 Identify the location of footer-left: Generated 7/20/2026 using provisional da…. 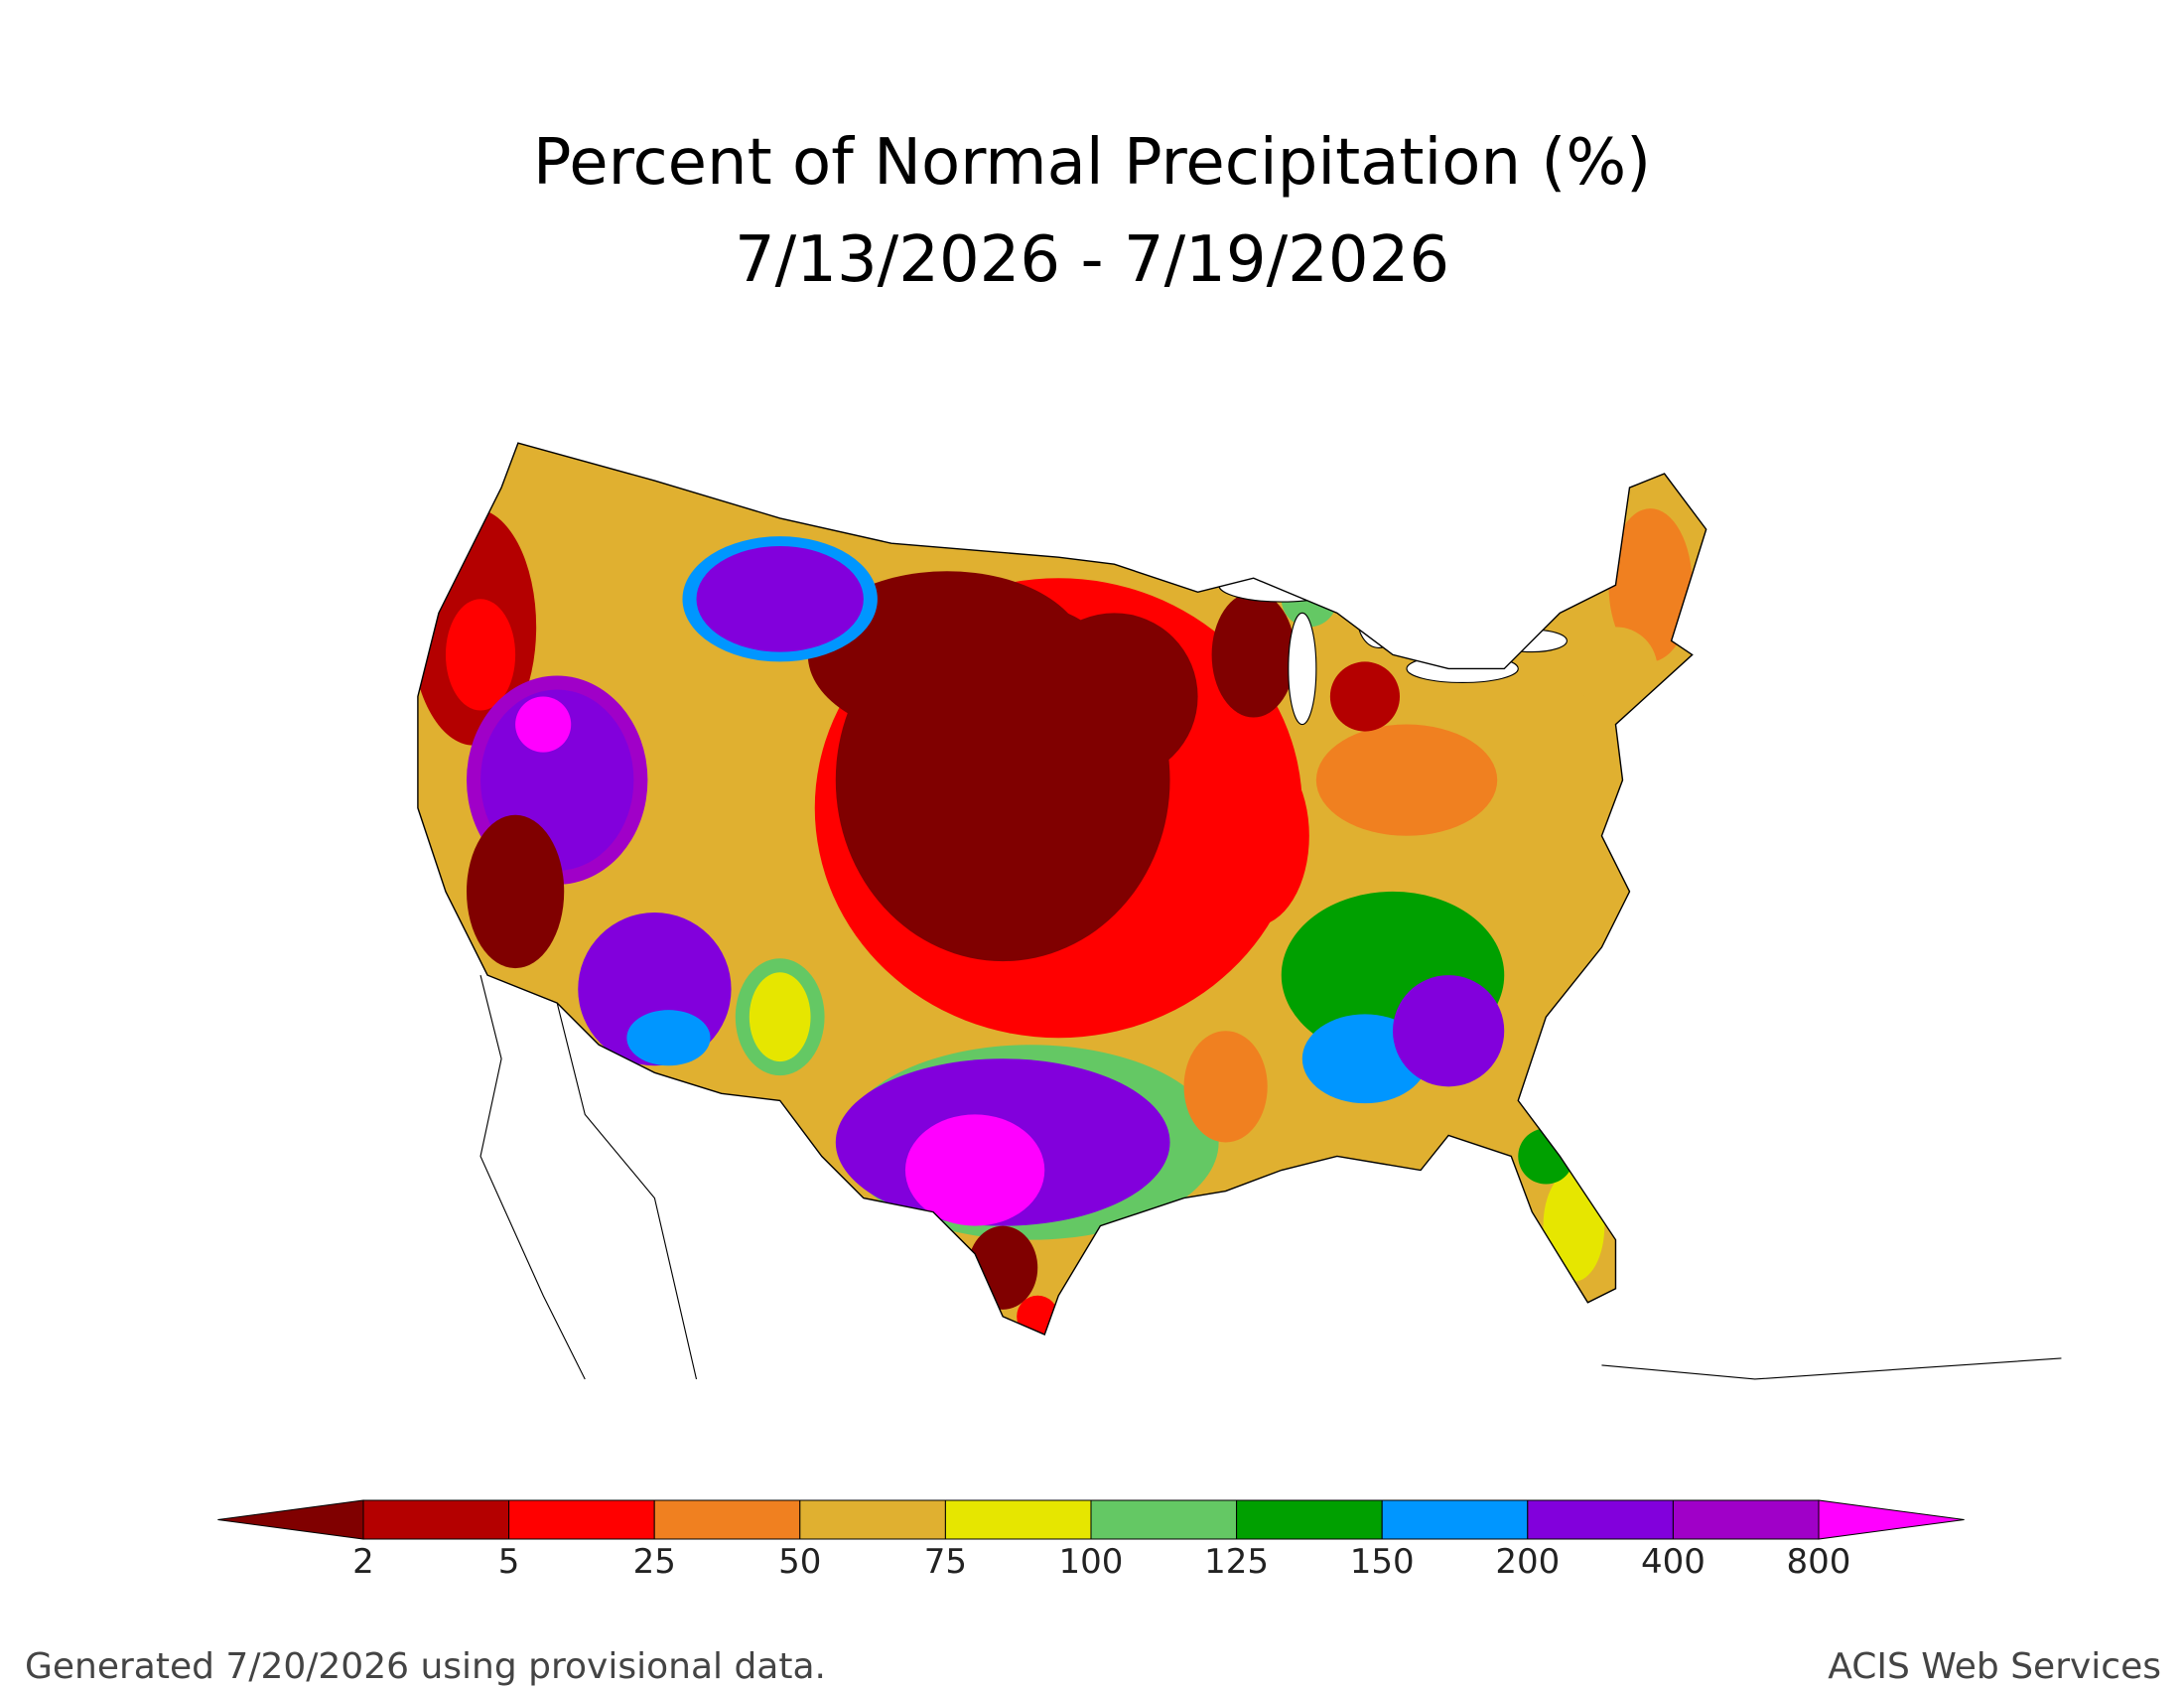
(425, 1666).